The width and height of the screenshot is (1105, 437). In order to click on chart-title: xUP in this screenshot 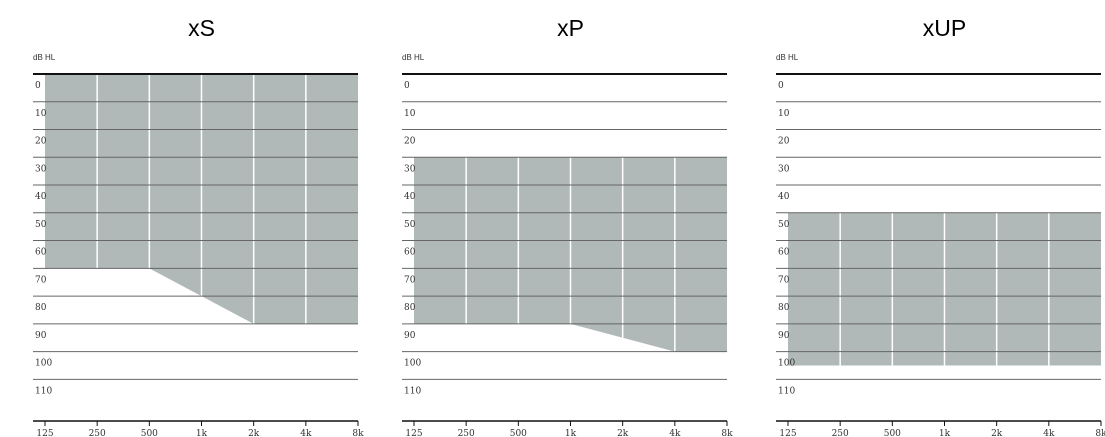, I will do `click(944, 28)`.